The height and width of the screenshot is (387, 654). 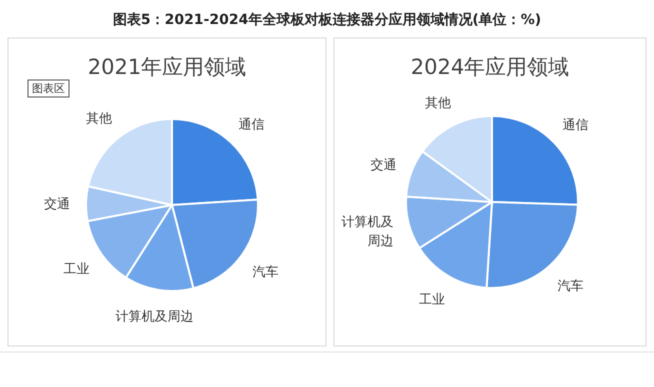 I want to click on chart-subtitle: 2024年应用领域, so click(x=490, y=67).